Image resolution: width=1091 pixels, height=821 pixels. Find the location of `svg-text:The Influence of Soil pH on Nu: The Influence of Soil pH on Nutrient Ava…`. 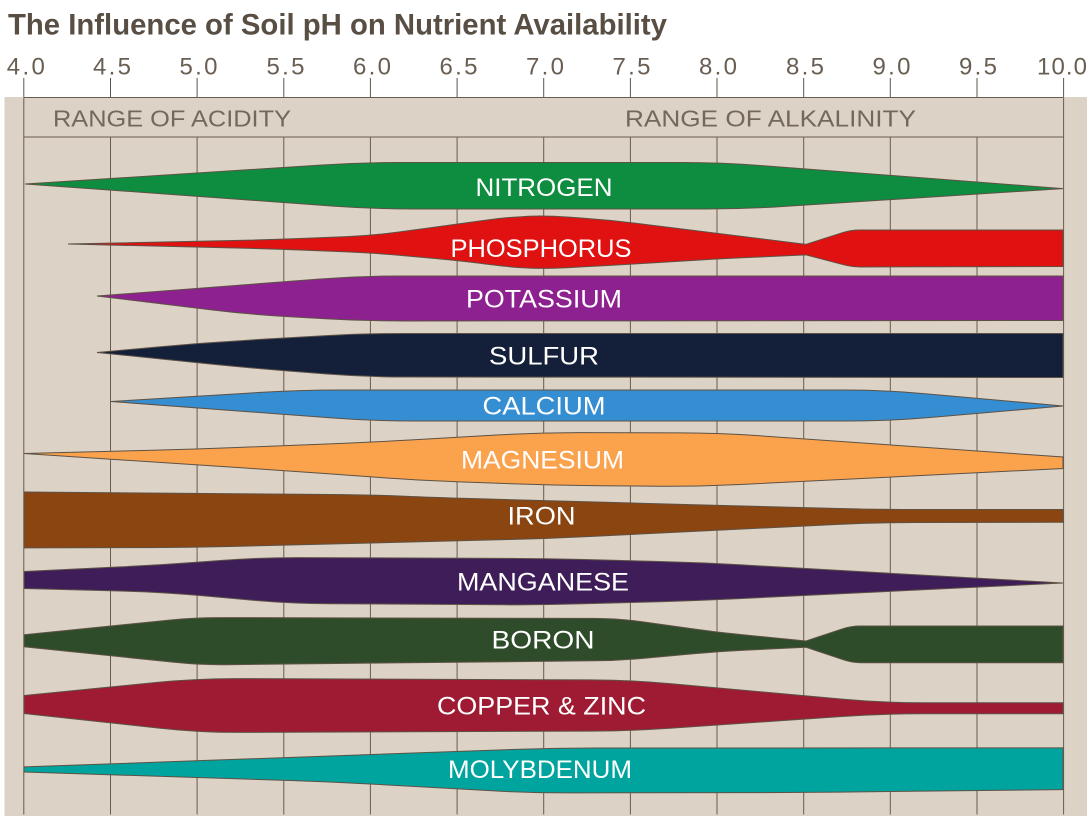

svg-text:The Influence of Soil pH on Nu: The Influence of Soil pH on Nutrient Ava… is located at coordinates (337, 25).